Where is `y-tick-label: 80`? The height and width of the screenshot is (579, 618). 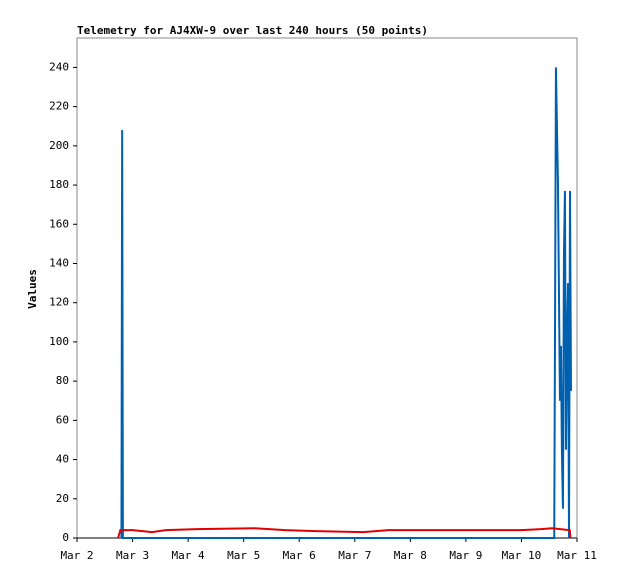 y-tick-label: 80 is located at coordinates (62, 380).